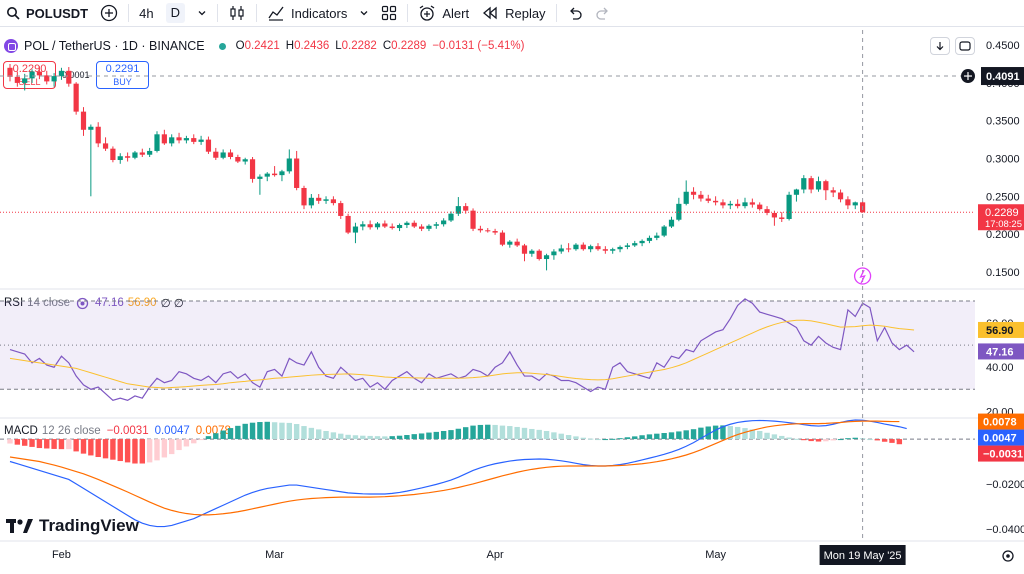 The image size is (1024, 574). What do you see at coordinates (117, 431) in the screenshot?
I see `macd-legend: MACD 12 26 close −0.0031 0.0047 0.0078` at bounding box center [117, 431].